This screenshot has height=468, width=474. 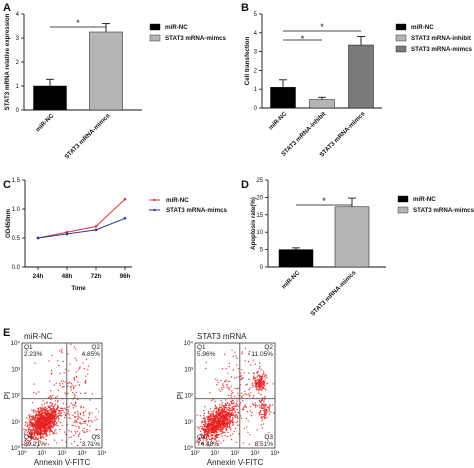 What do you see at coordinates (235, 454) in the screenshot?
I see `flow-xtick-label: 10²` at bounding box center [235, 454].